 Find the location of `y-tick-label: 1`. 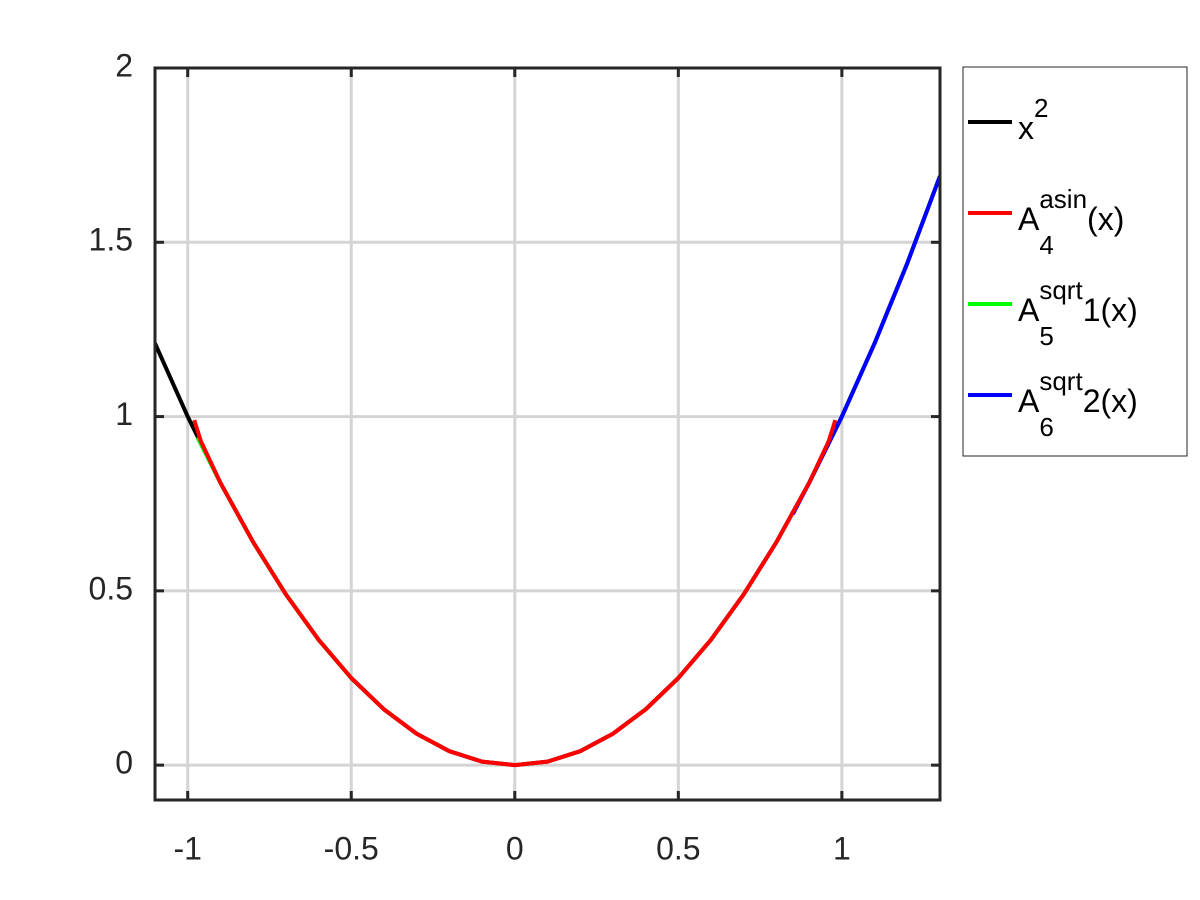

y-tick-label: 1 is located at coordinates (124, 414).